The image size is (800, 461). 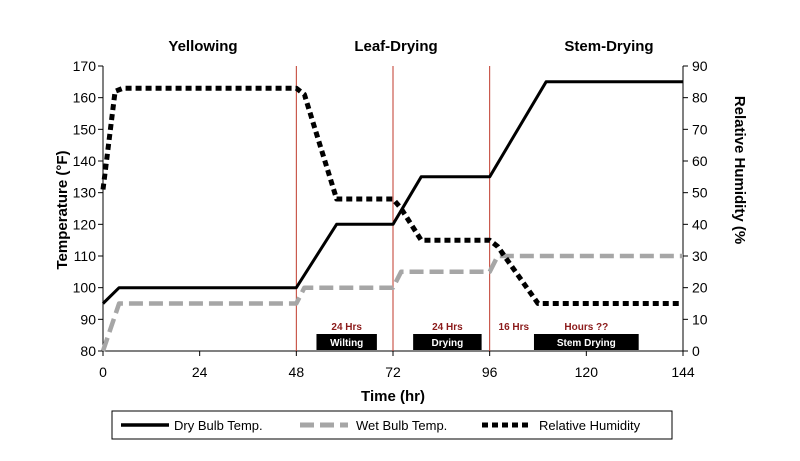 I want to click on y-right-tick-label: 40, so click(x=700, y=224).